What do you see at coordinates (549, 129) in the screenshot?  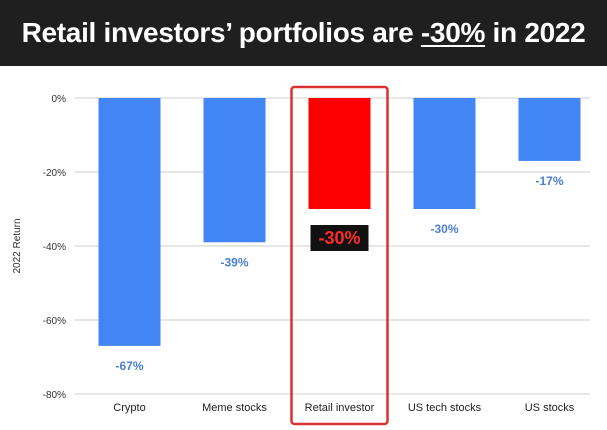 I see `bar-us-stocks` at bounding box center [549, 129].